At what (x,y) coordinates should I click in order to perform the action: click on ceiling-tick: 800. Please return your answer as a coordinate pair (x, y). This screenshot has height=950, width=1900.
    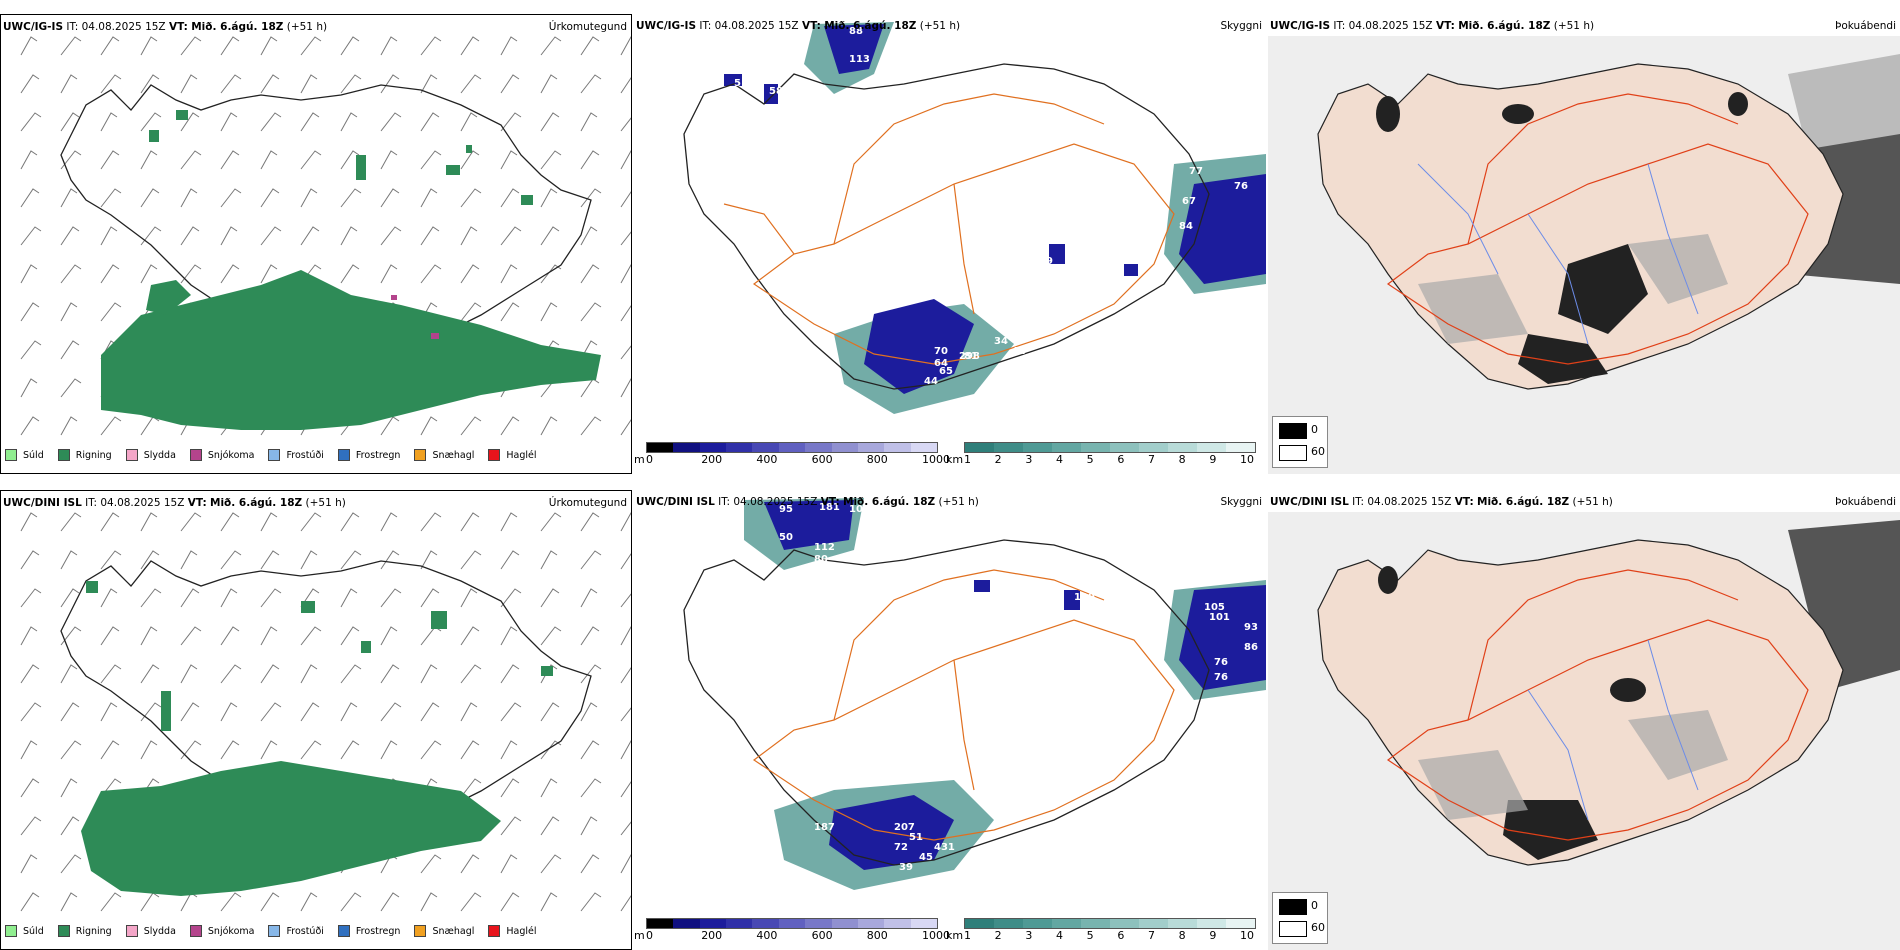
    Looking at the image, I should click on (877, 935).